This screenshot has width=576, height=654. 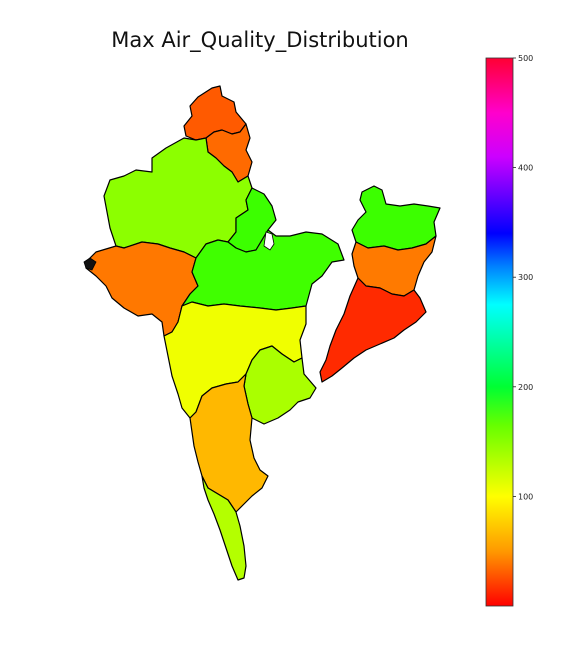 What do you see at coordinates (373, 330) in the screenshot?
I see `region-east-bottom` at bounding box center [373, 330].